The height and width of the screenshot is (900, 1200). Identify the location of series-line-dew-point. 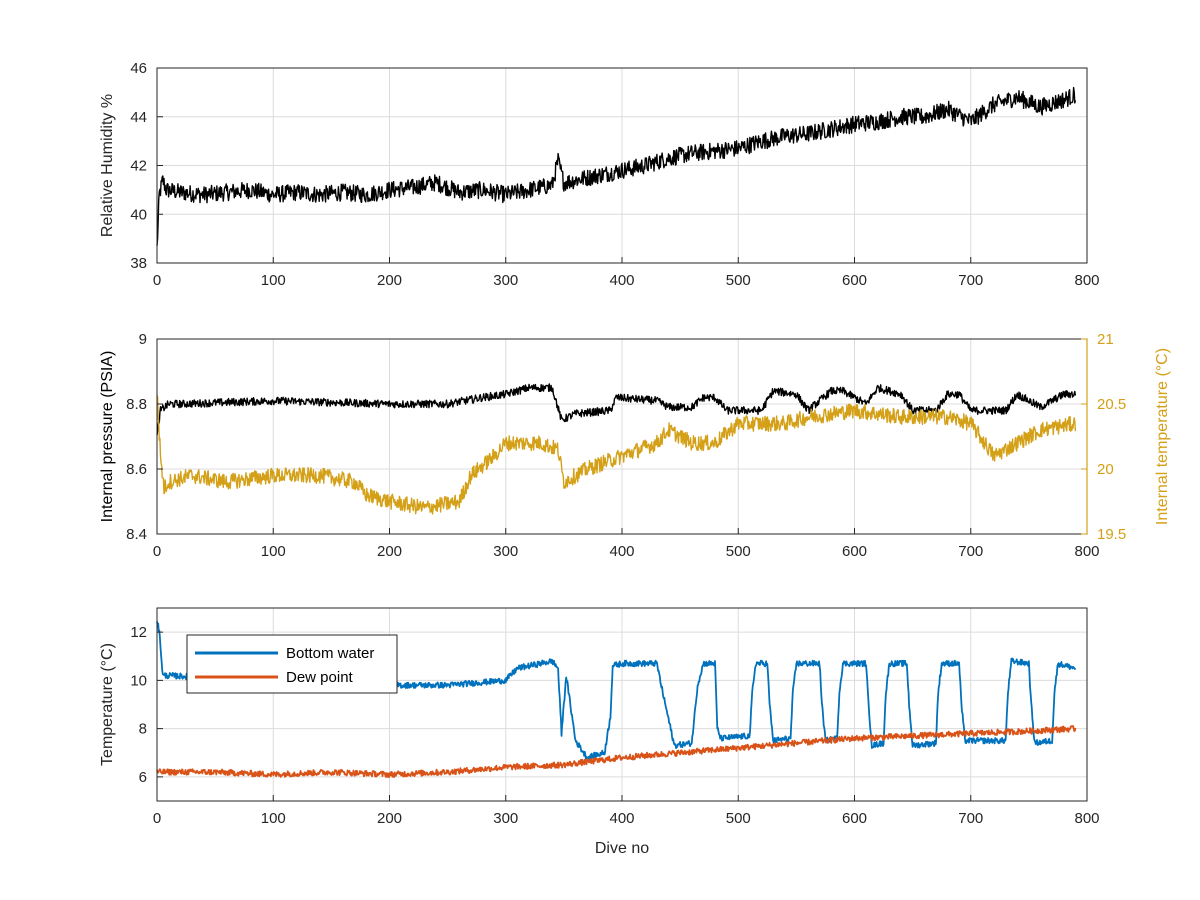
(616, 752).